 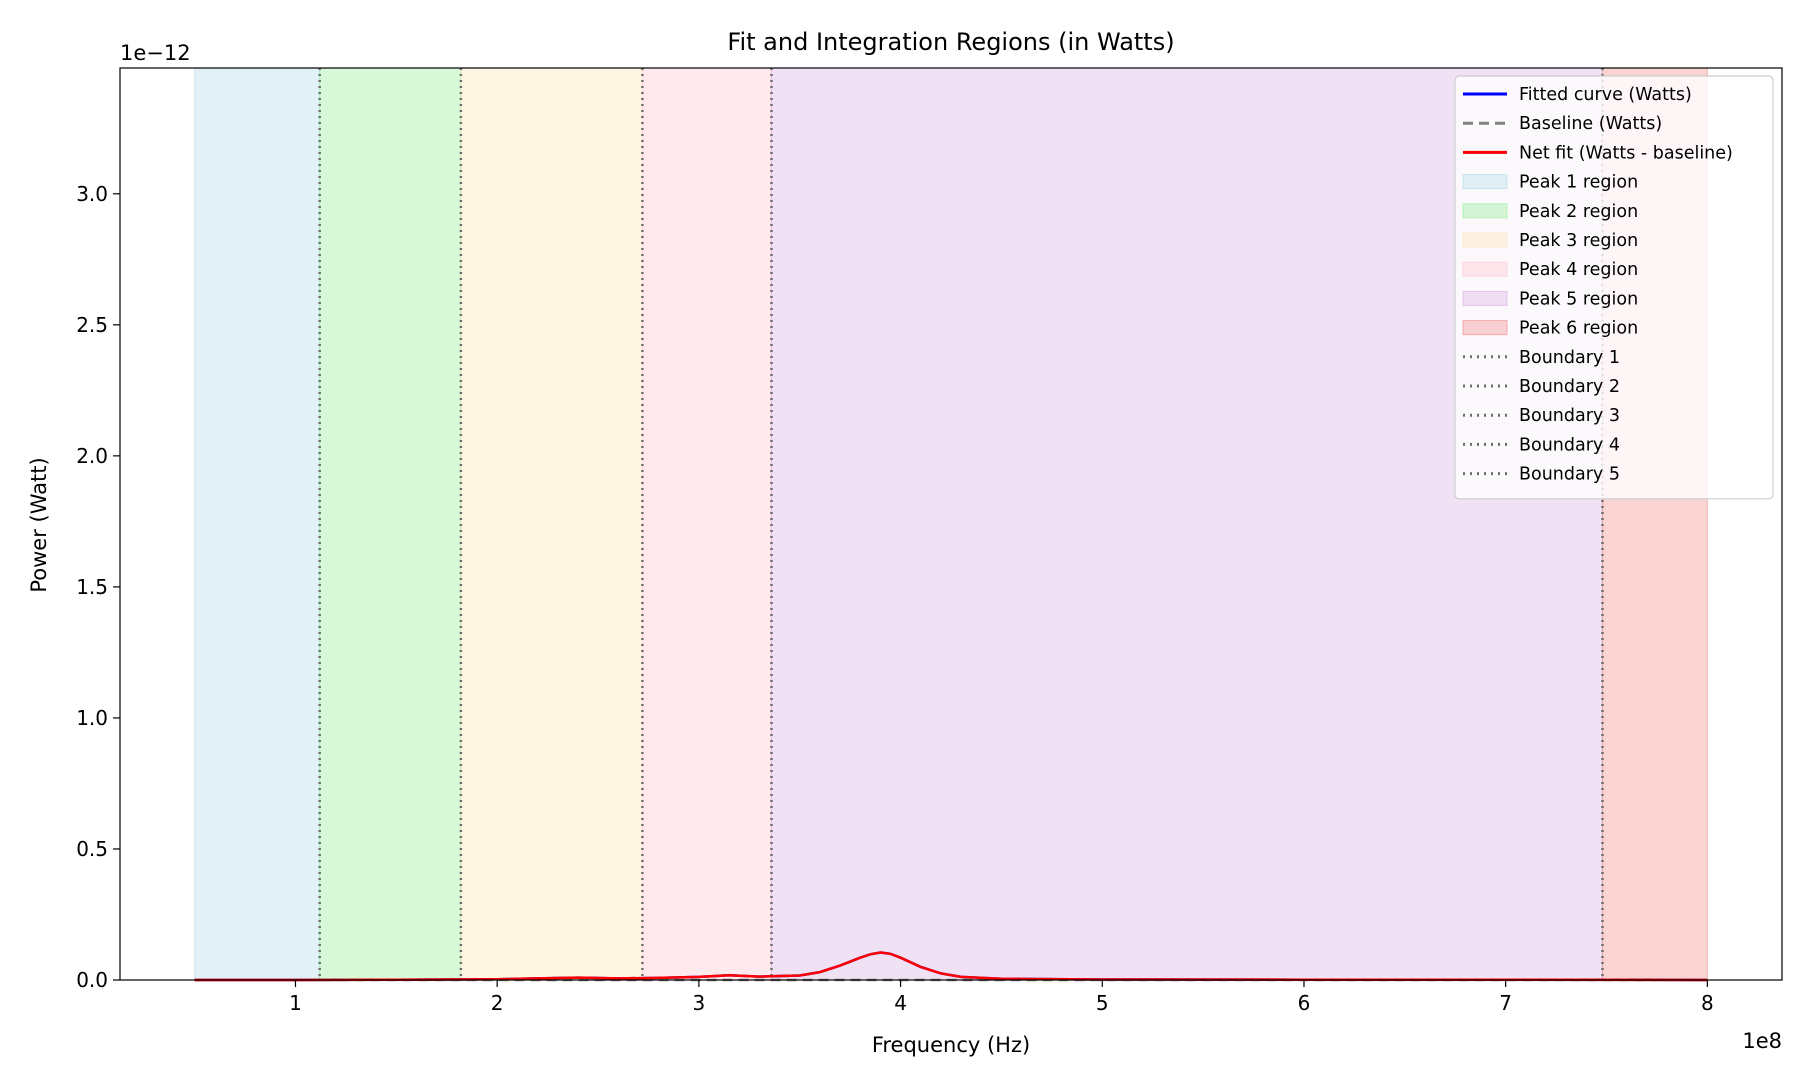 I want to click on y-tick-label: 2.5, so click(x=92, y=325).